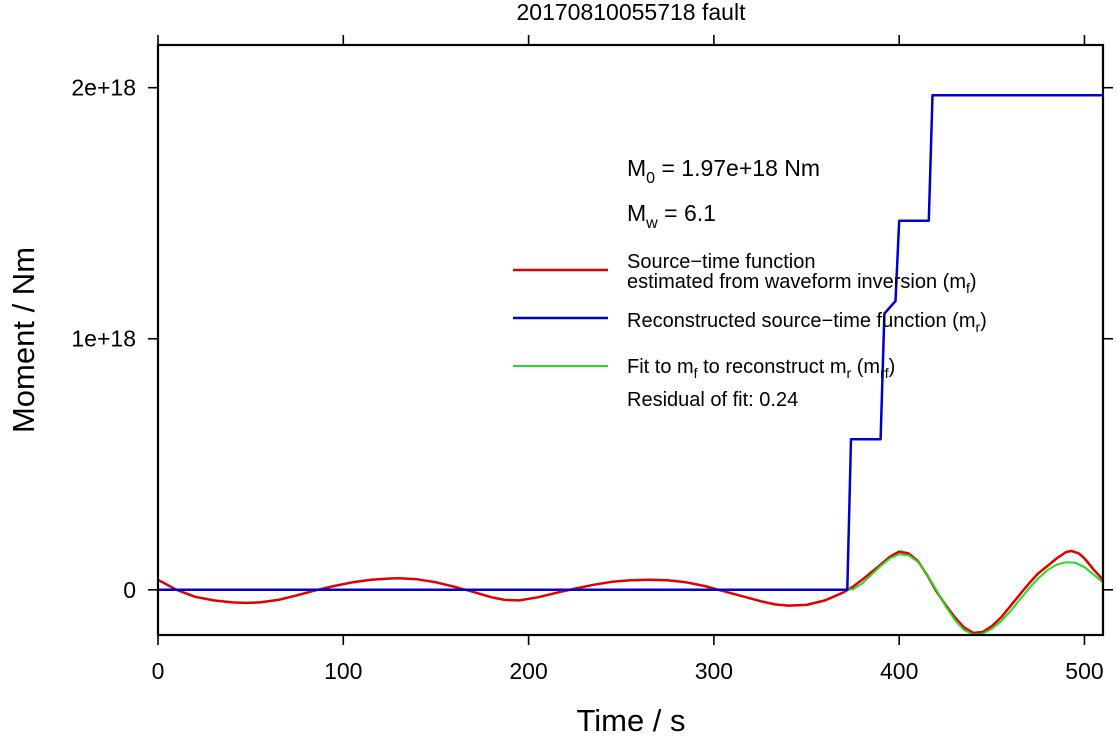 Image resolution: width=1117 pixels, height=736 pixels. I want to click on series-line-green, so click(973, 594).